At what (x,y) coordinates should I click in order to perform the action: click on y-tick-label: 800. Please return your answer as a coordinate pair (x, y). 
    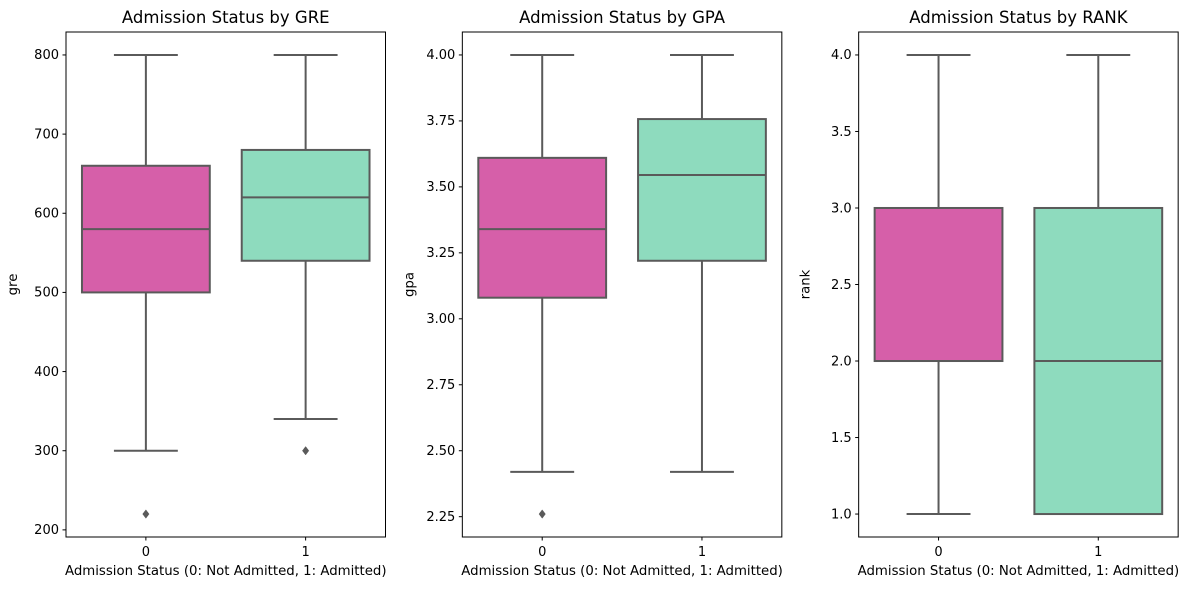
    Looking at the image, I should click on (46, 55).